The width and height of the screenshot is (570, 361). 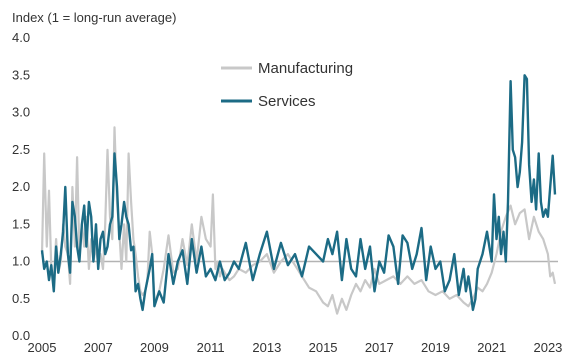 What do you see at coordinates (323, 347) in the screenshot?
I see `x-tick-label: 2015` at bounding box center [323, 347].